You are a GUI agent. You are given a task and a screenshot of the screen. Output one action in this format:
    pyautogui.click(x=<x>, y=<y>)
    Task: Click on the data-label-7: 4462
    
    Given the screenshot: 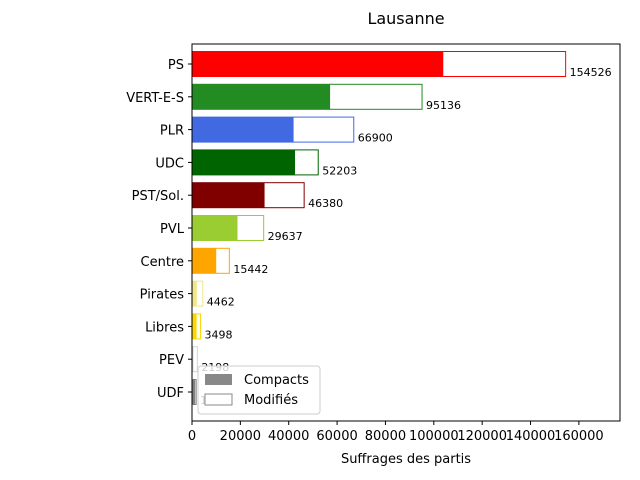 What is the action you would take?
    pyautogui.click(x=221, y=302)
    